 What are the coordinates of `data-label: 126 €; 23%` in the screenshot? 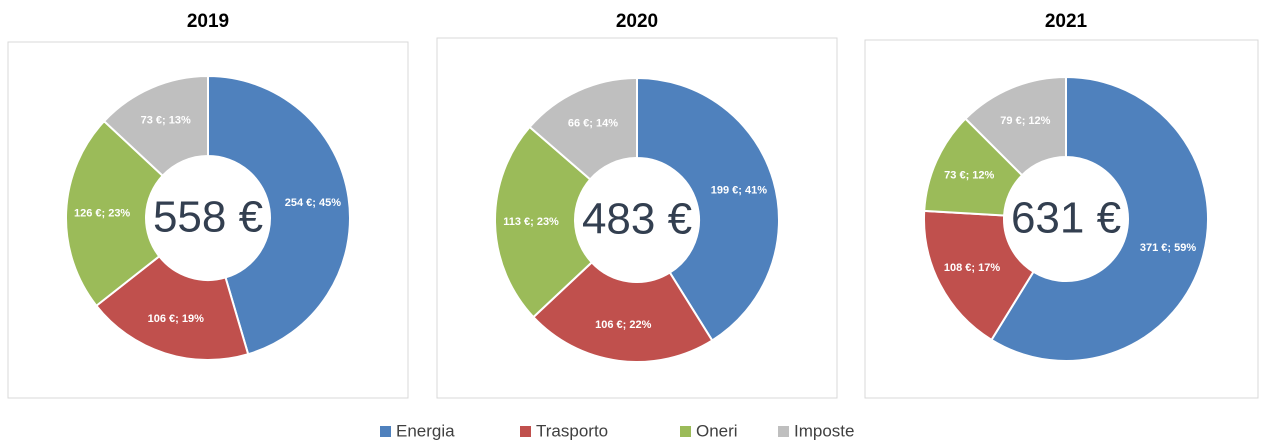 It's located at (102, 213).